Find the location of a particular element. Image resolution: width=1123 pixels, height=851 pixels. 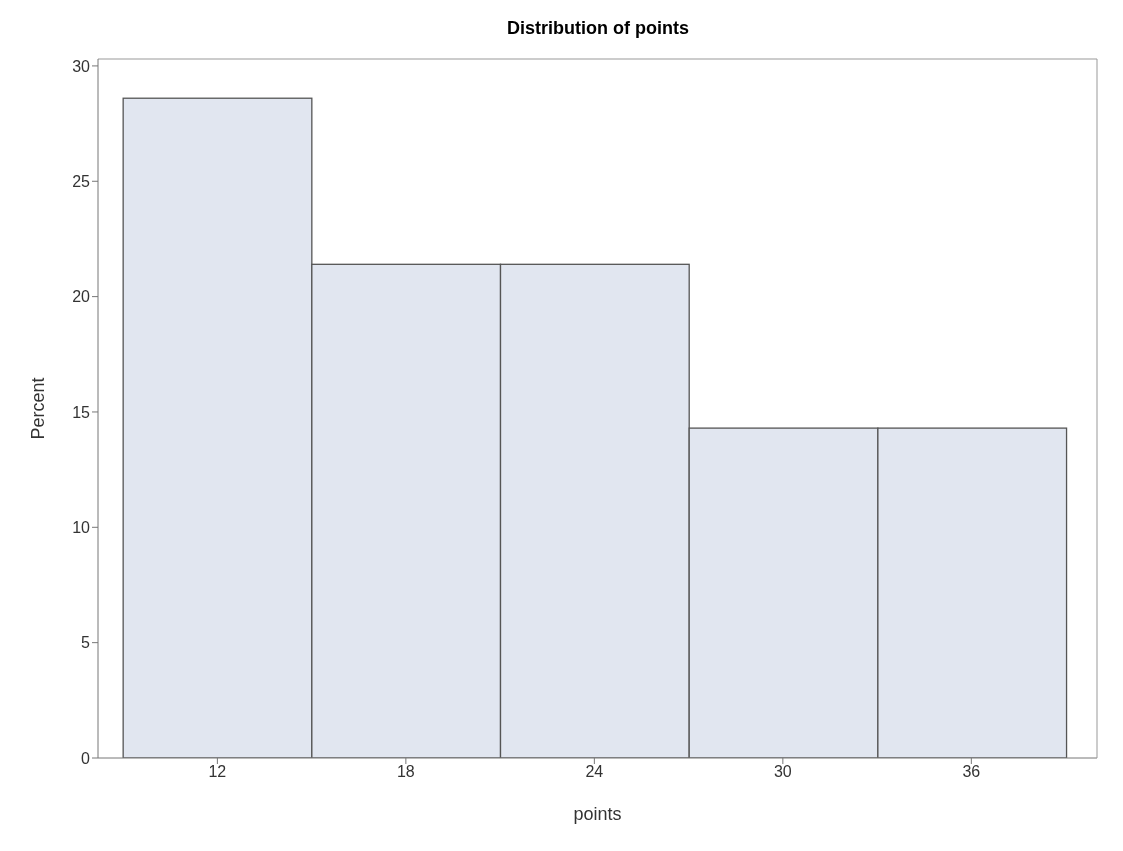

x-tick-label: 30 is located at coordinates (782, 772).